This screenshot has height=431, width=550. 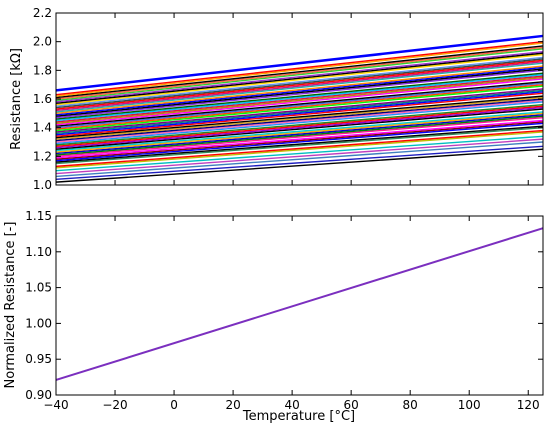 I want to click on temperature-x-axis-label: Temperature [°C], so click(x=298, y=416).